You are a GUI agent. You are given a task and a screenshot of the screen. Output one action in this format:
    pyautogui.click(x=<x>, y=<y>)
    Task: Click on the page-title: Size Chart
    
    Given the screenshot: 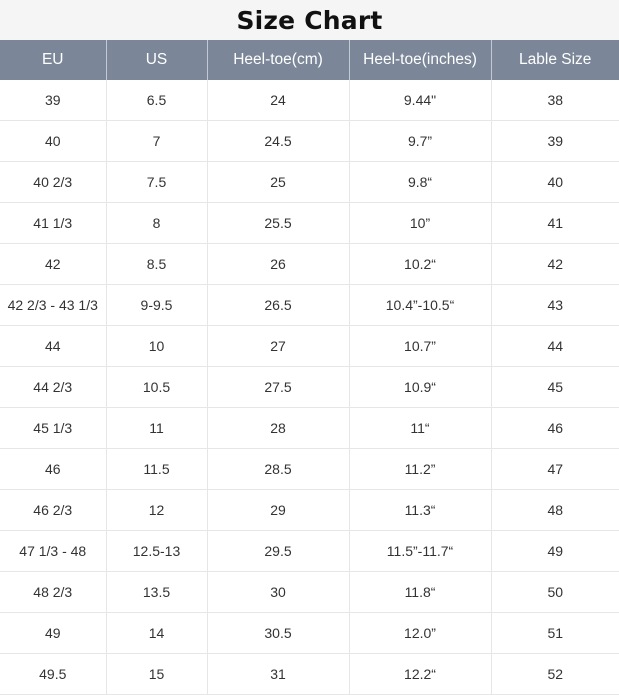 What is the action you would take?
    pyautogui.click(x=309, y=20)
    